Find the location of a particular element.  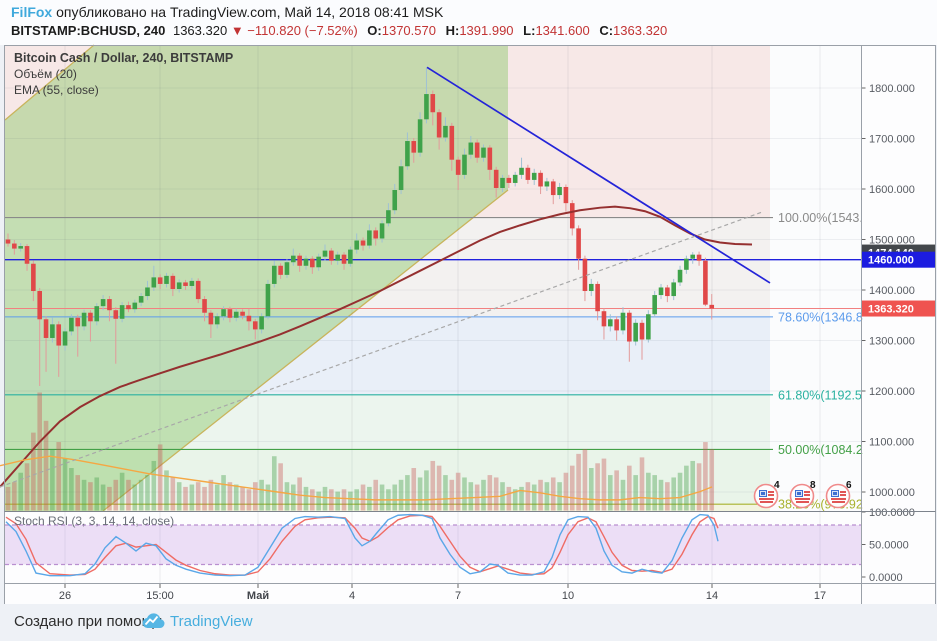

badge-flag-canton is located at coordinates (835, 493).